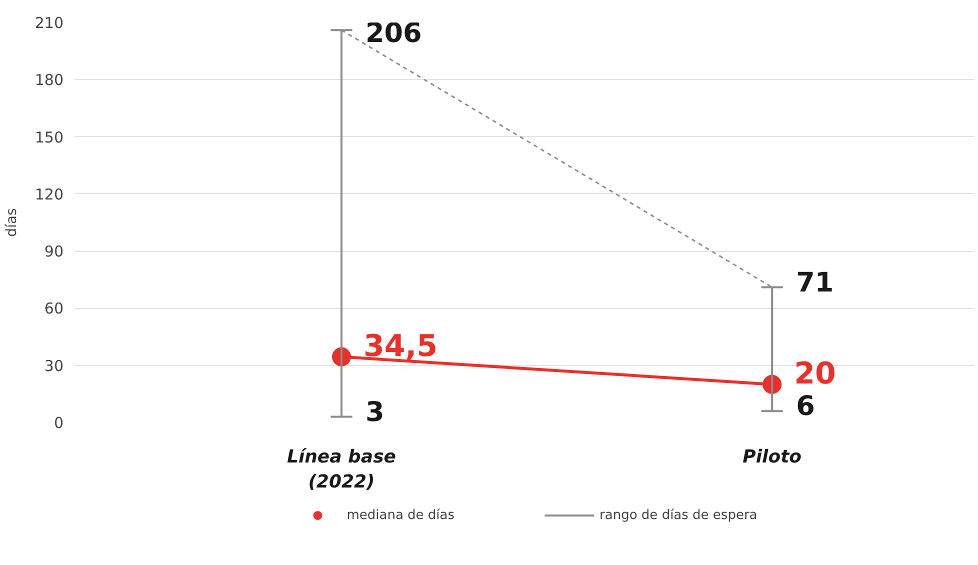 Image resolution: width=978 pixels, height=565 pixels. Describe the element at coordinates (805, 406) in the screenshot. I see `annotation: 6` at that location.